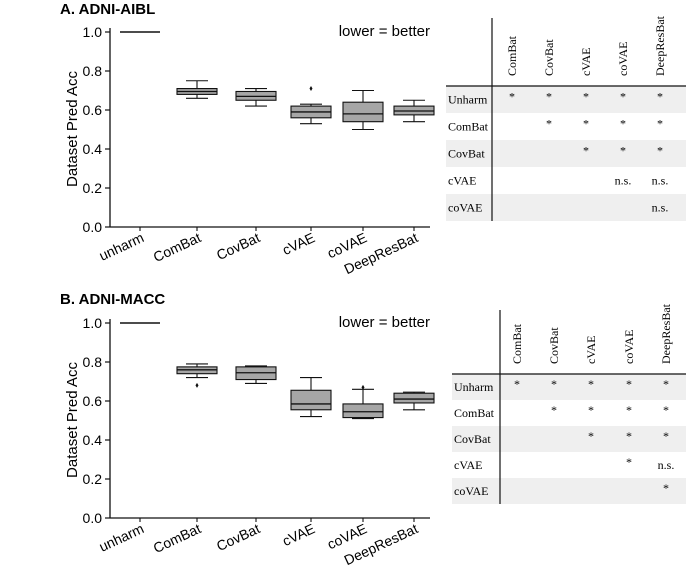 This screenshot has width=700, height=571. What do you see at coordinates (93, 401) in the screenshot?
I see `y-tick-label: 0.6` at bounding box center [93, 401].